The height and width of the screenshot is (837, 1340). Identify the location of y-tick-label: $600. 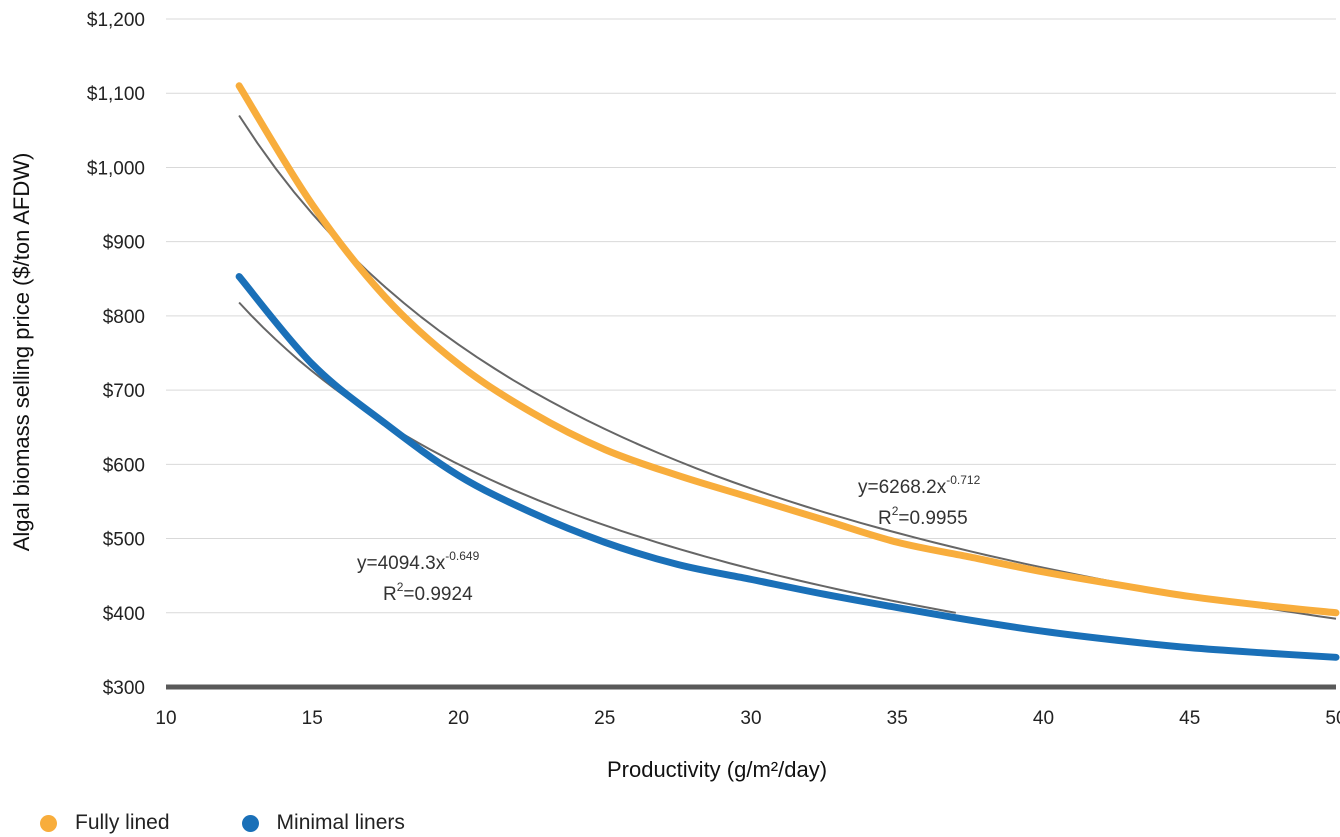
(124, 465).